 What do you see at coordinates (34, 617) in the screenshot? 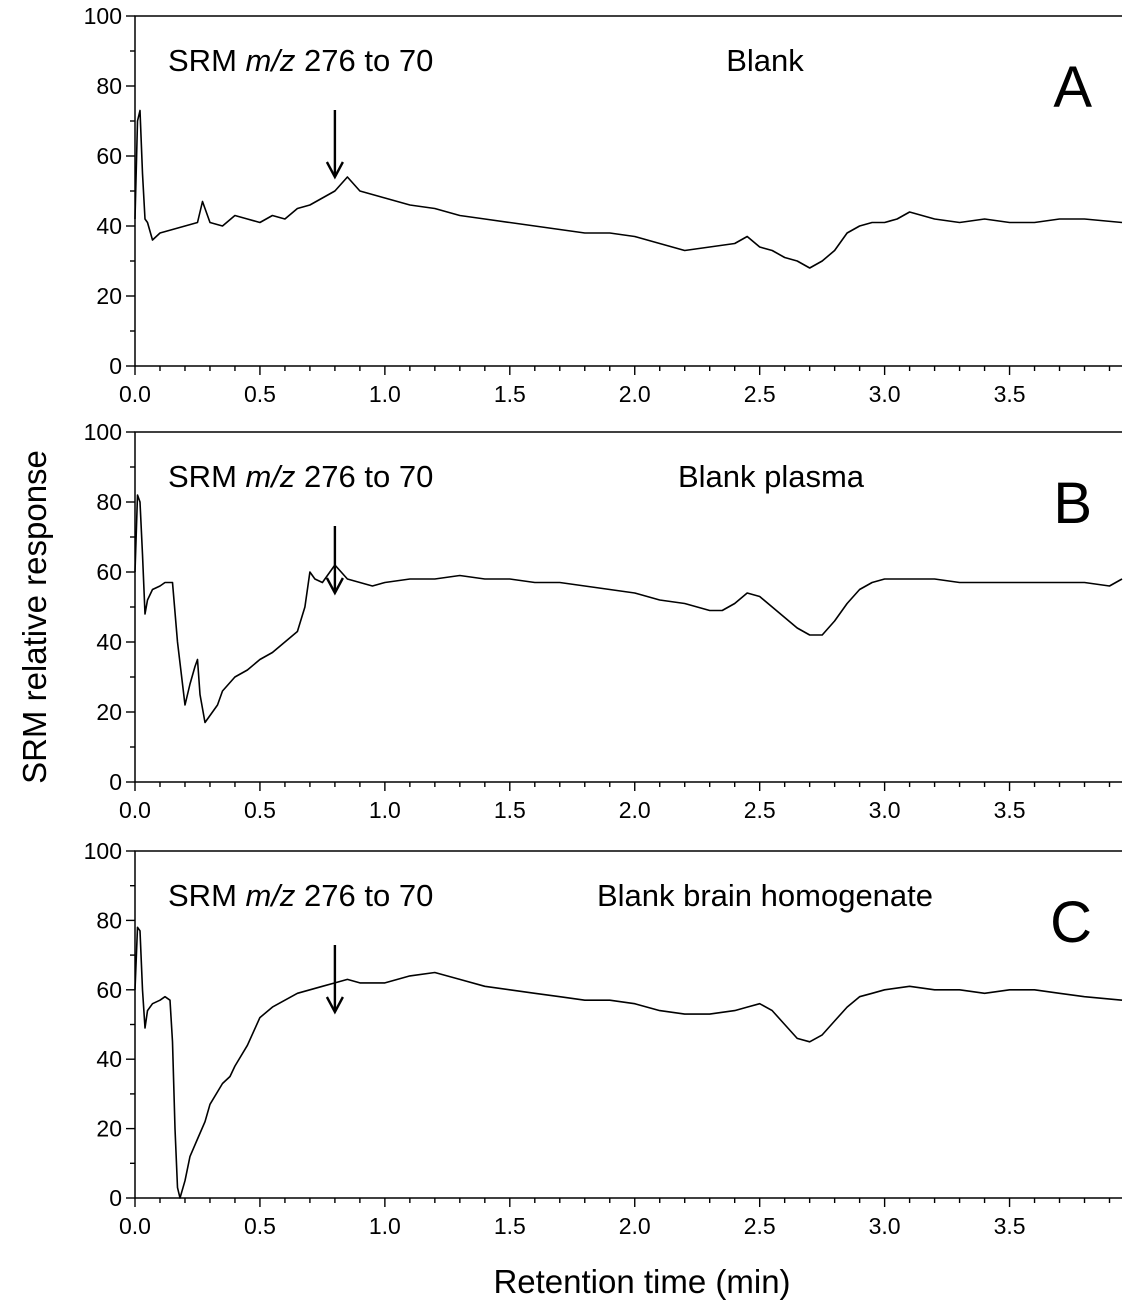
I see `y-axis-title: SRM relative response` at bounding box center [34, 617].